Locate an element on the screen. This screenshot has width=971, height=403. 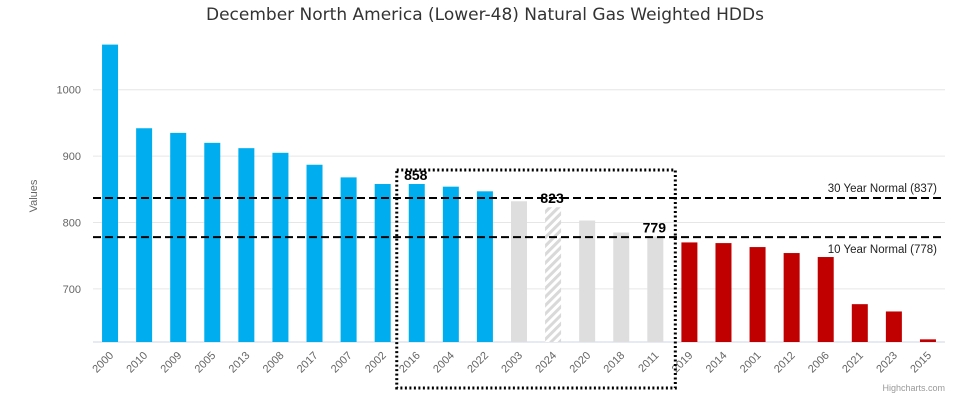
x-tick-label: 2024 is located at coordinates (546, 363).